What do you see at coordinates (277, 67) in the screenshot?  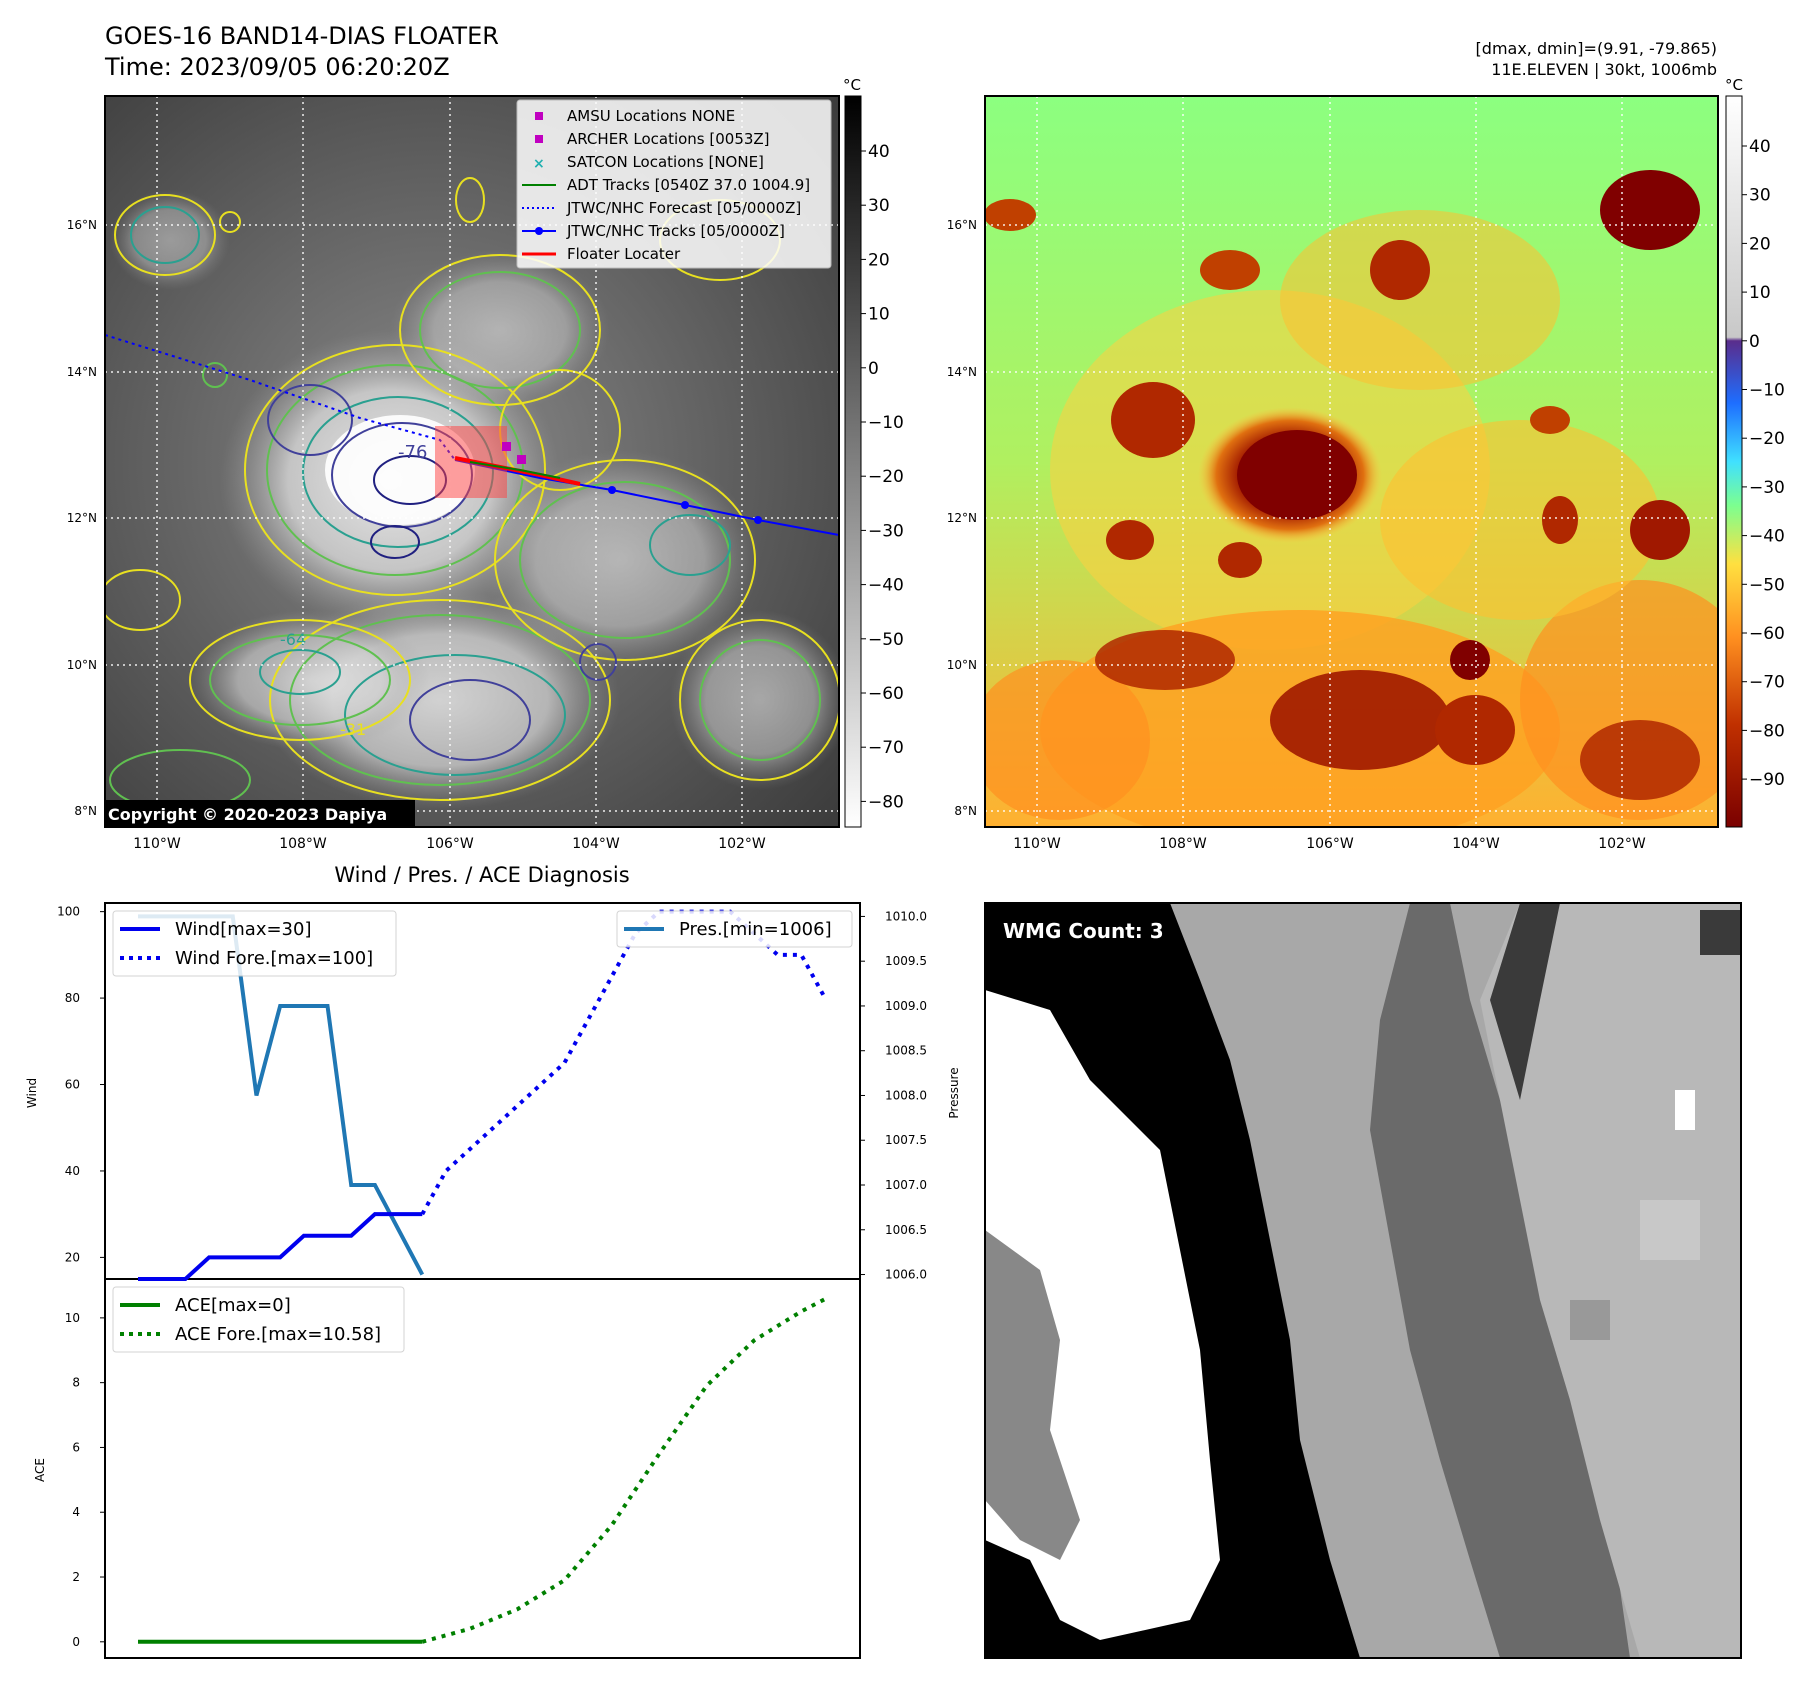 I see `figure-time: Time: 2023/09/05 06:20:20Z` at bounding box center [277, 67].